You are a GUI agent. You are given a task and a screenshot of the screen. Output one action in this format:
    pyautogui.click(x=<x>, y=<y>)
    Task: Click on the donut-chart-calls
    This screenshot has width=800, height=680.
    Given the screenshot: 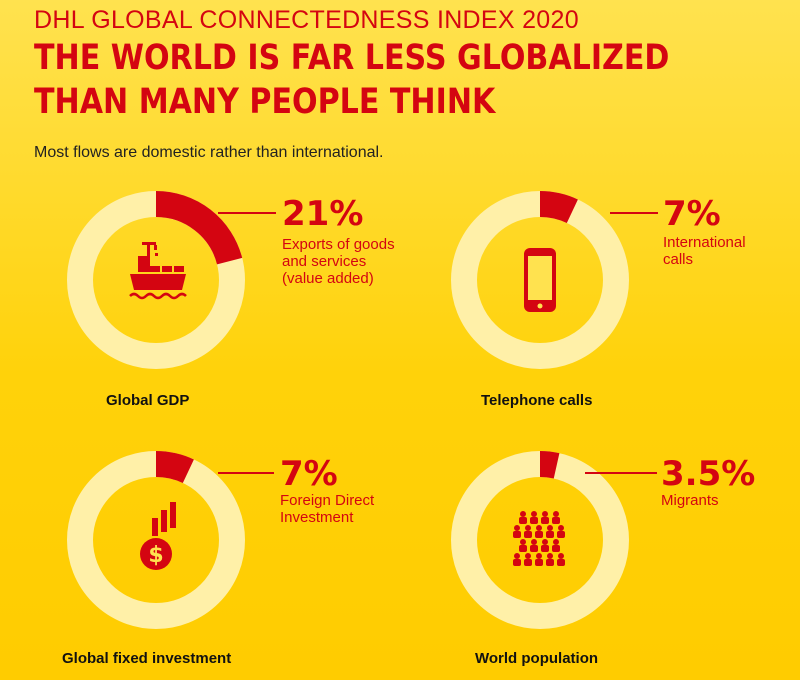 What is the action you would take?
    pyautogui.click(x=540, y=280)
    